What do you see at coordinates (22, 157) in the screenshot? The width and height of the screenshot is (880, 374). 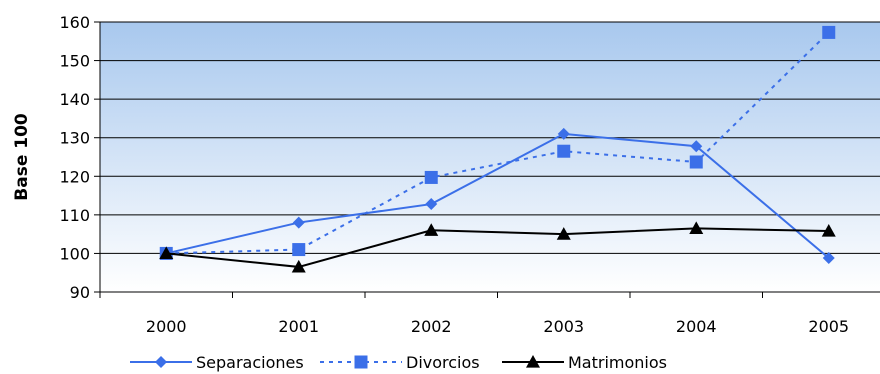 I see `y-axis-label: Base 100` at bounding box center [22, 157].